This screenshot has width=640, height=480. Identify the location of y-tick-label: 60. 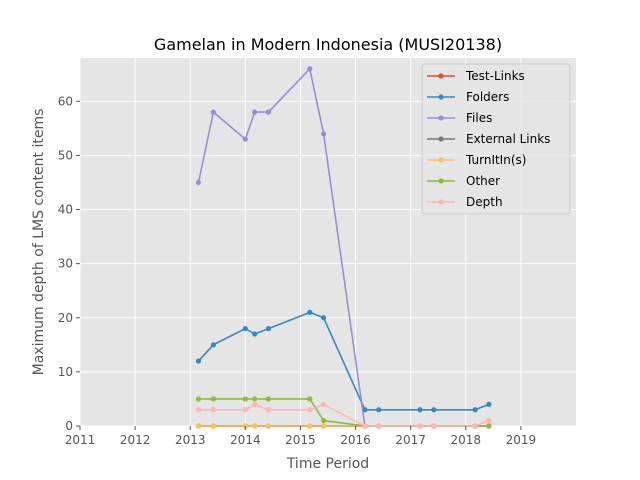
(65, 101).